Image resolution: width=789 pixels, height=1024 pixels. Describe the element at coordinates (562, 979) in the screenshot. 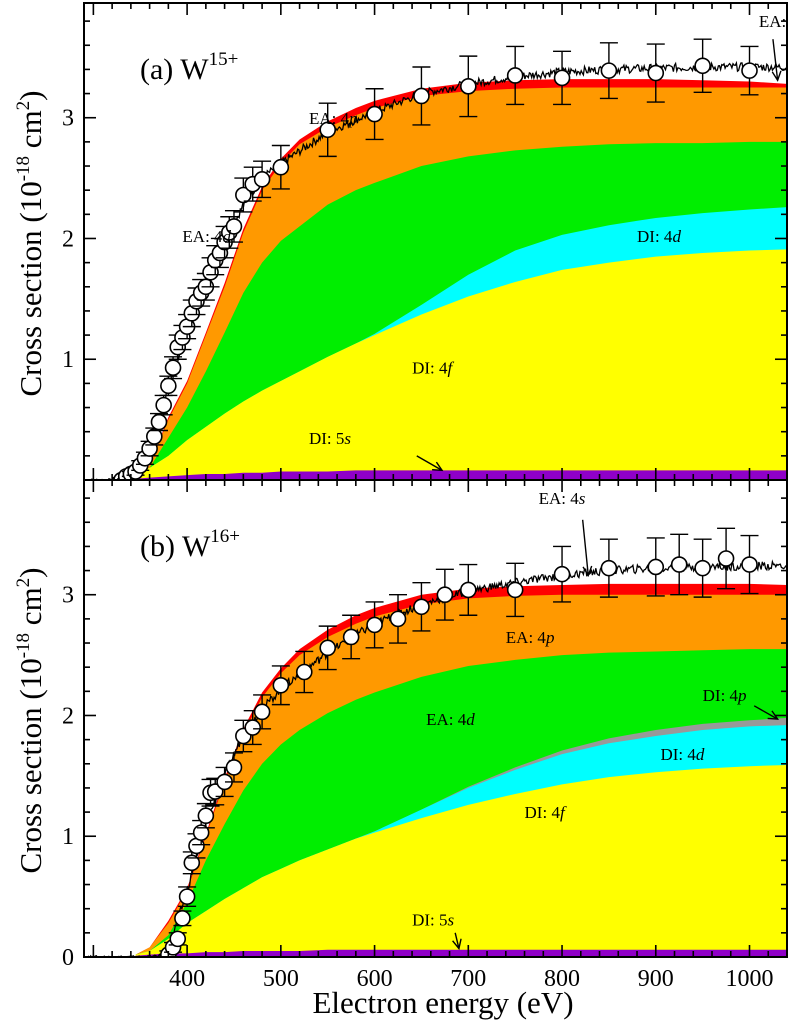

I see `x-tick-label: 800` at that location.